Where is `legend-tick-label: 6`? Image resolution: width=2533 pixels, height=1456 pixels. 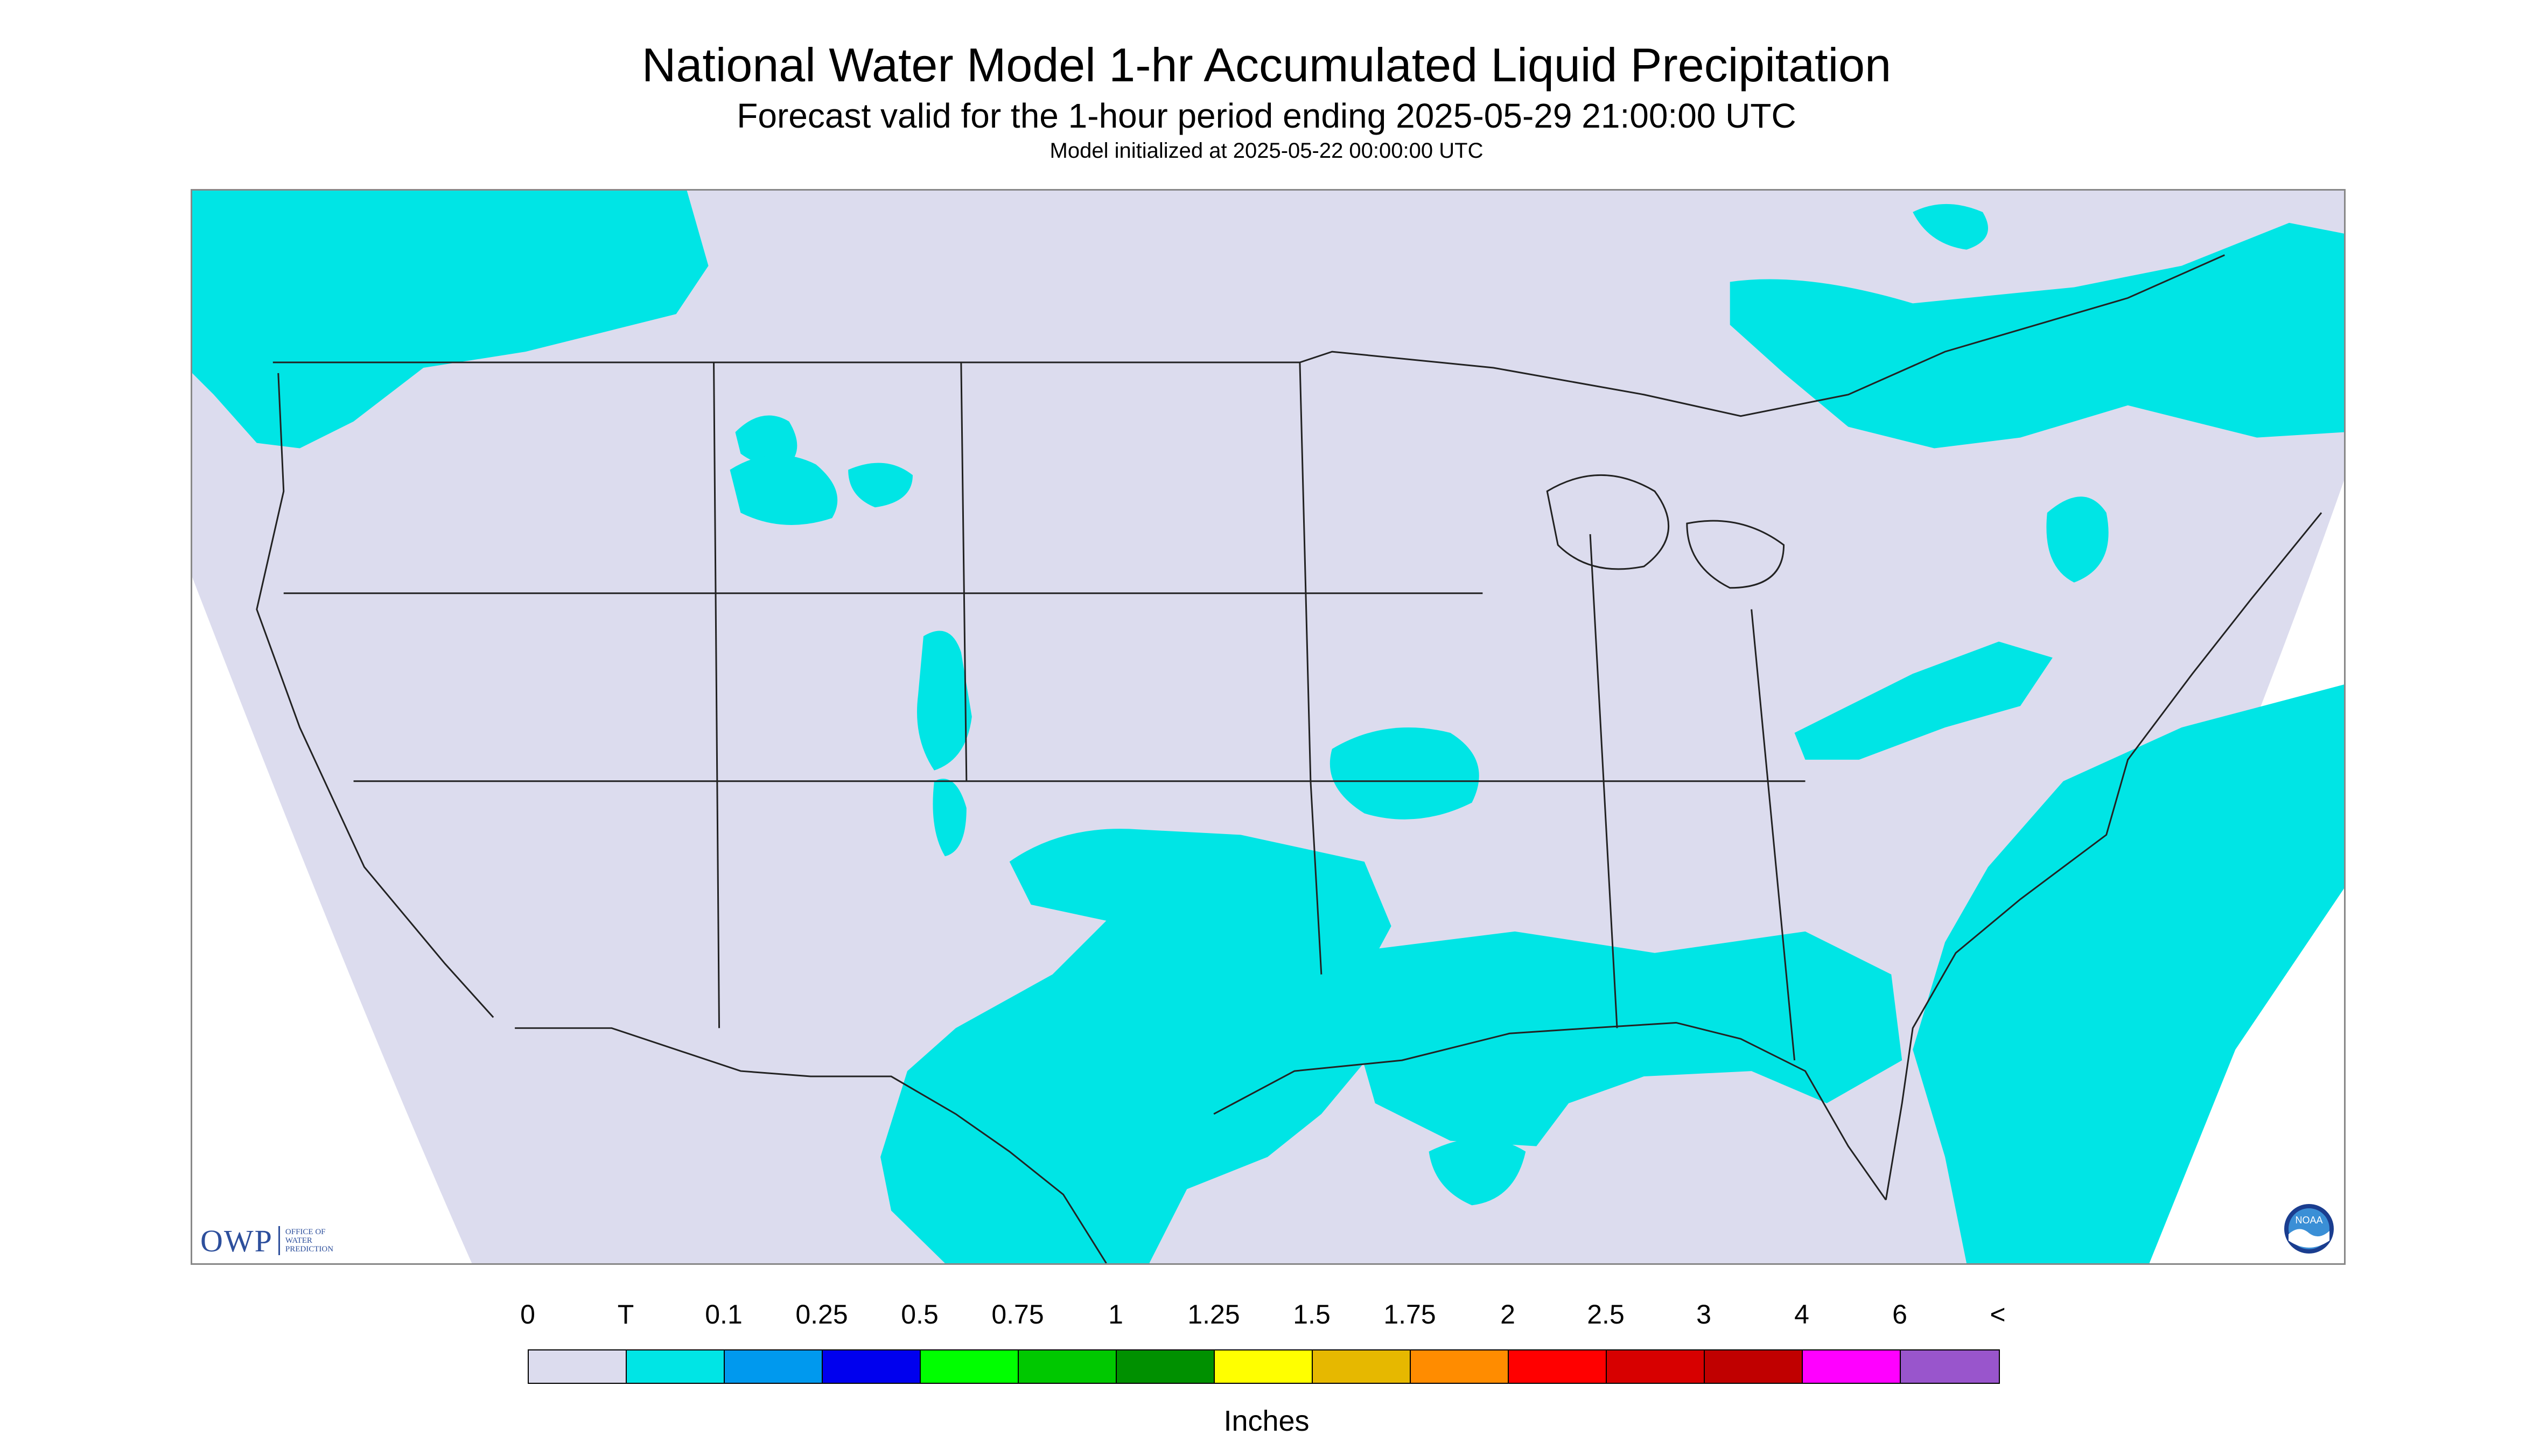 legend-tick-label: 6 is located at coordinates (1900, 1314).